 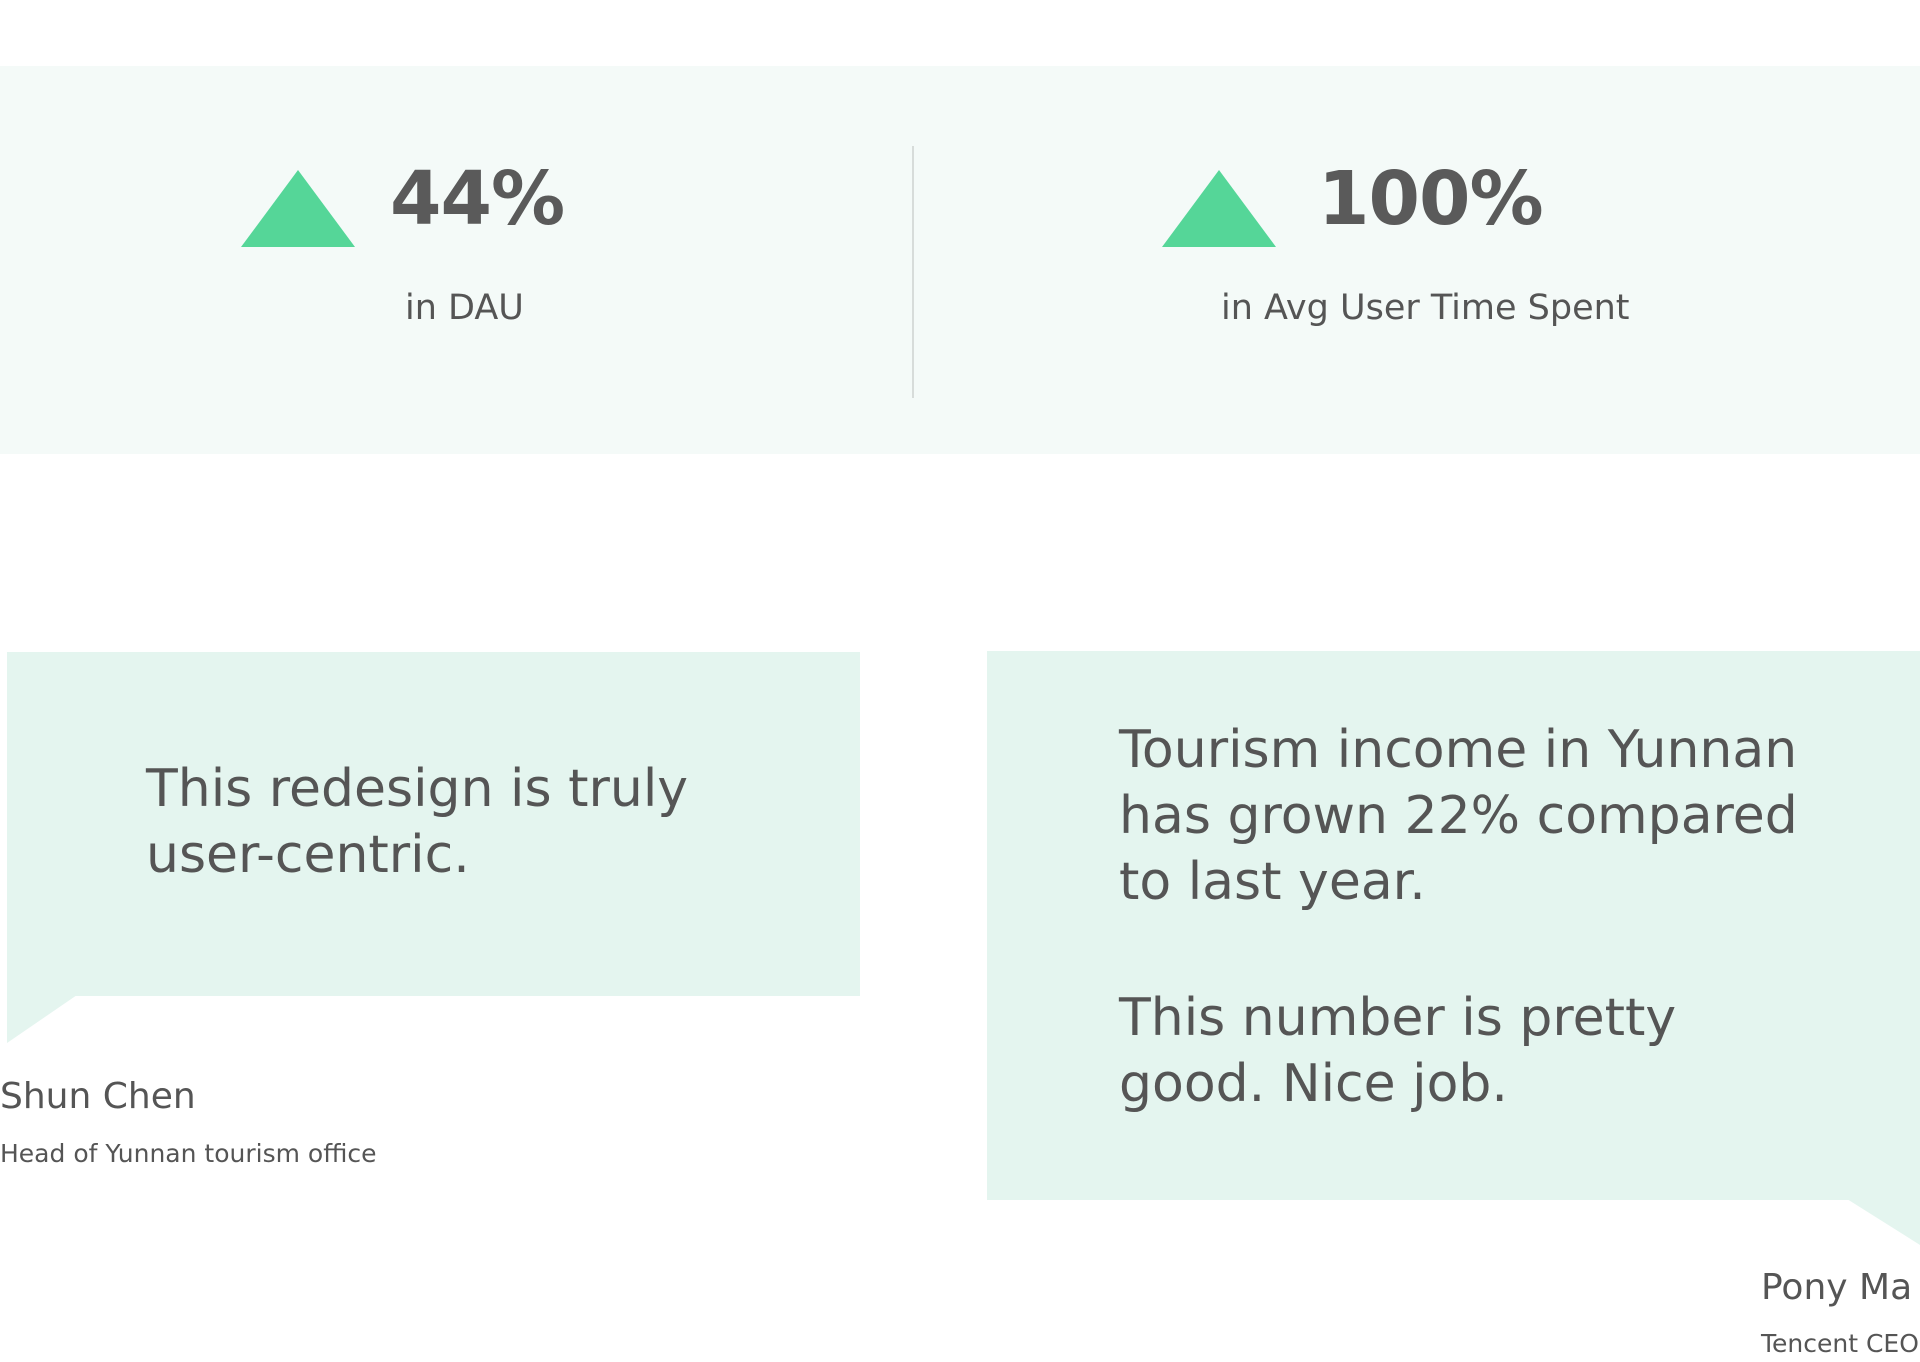 What do you see at coordinates (188, 1153) in the screenshot?
I see `testimonial-author-title: Head of Yunnan tourism office` at bounding box center [188, 1153].